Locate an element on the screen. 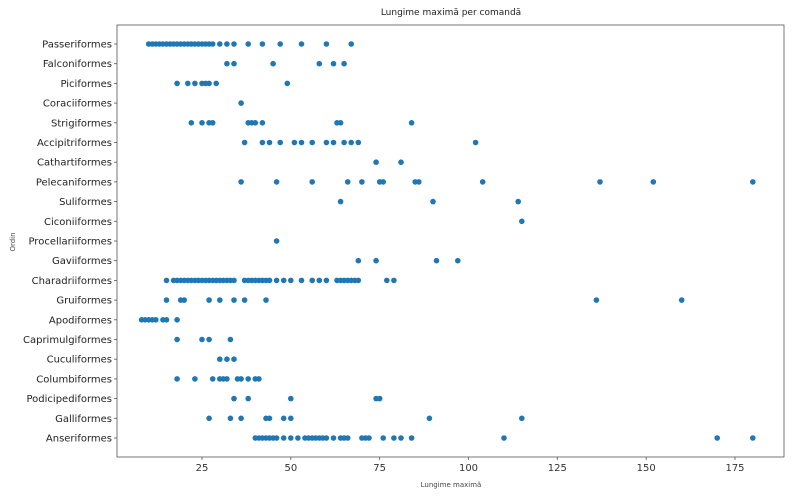 The image size is (793, 496). y-tick-label-caprimulgiformes: Caprimulgiformes is located at coordinates (67, 340).